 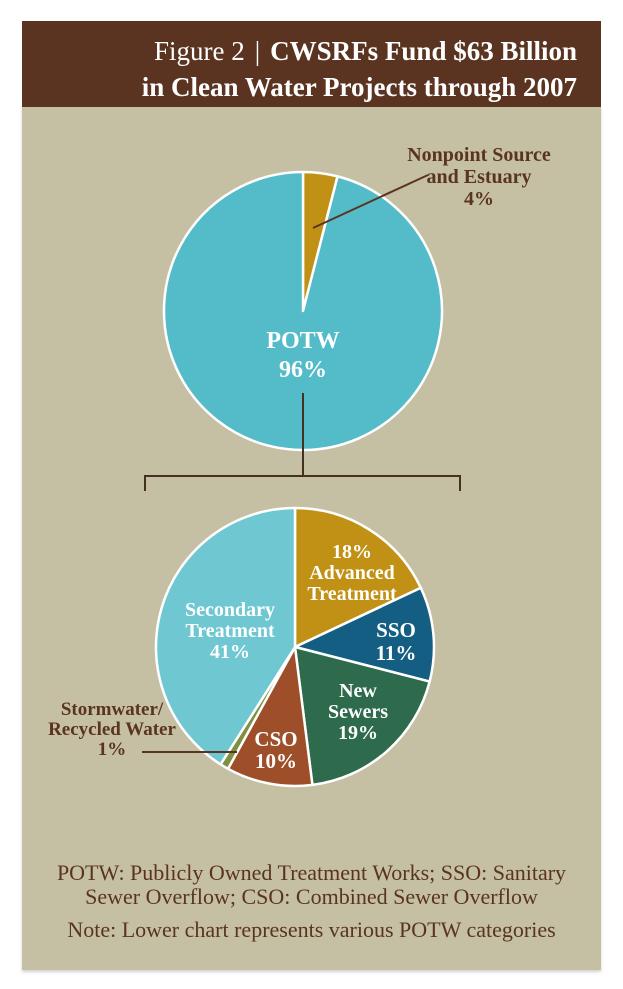 I want to click on nonpoint-label-line1: Nonpoint Source, so click(x=479, y=155).